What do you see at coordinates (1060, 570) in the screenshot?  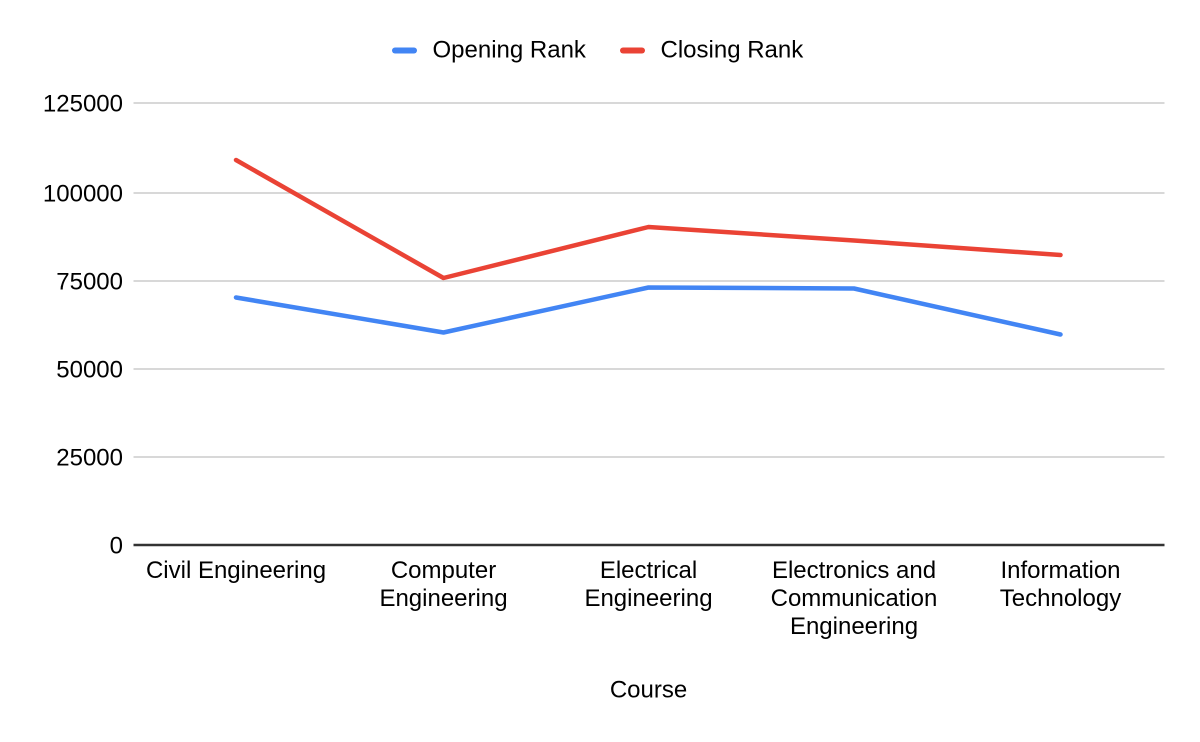 I see `svg-text: Information` at bounding box center [1060, 570].